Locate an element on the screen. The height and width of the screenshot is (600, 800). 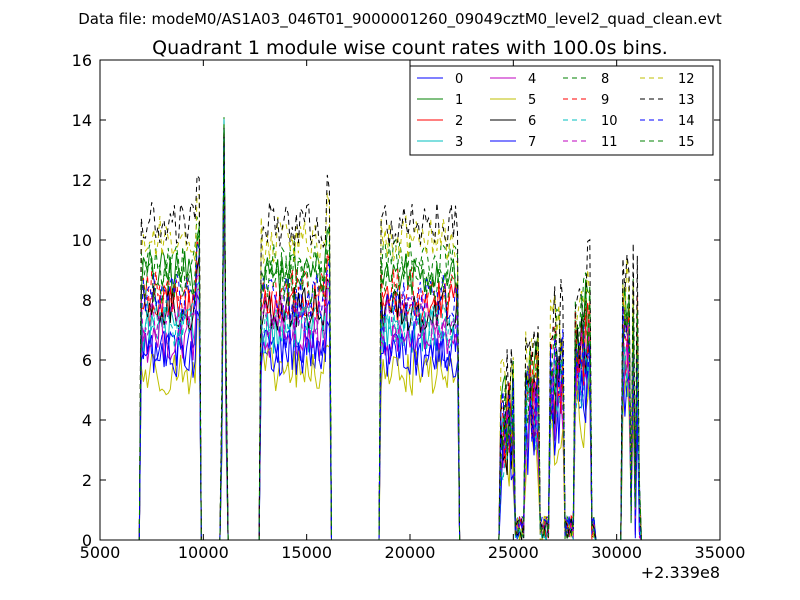
legend-label-12: 12 is located at coordinates (686, 79).